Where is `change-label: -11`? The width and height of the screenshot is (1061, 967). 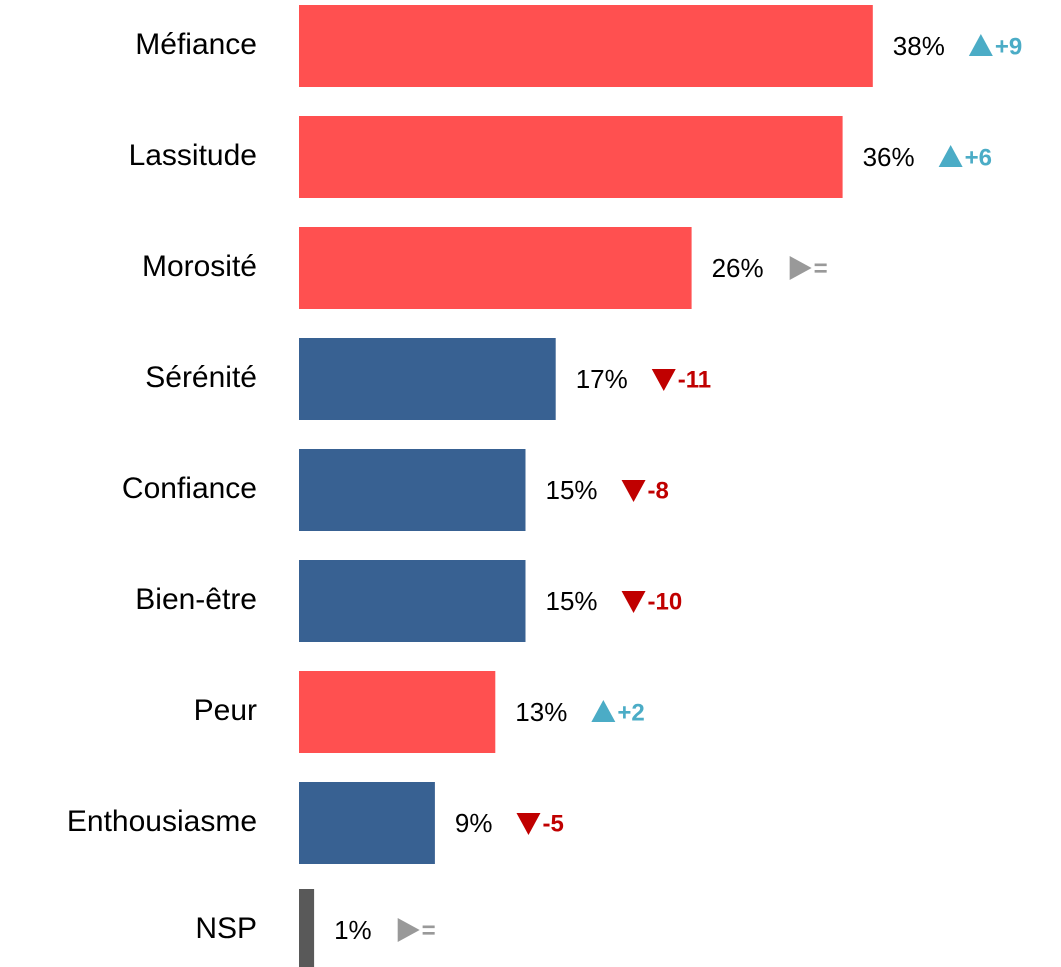 change-label: -11 is located at coordinates (694, 379).